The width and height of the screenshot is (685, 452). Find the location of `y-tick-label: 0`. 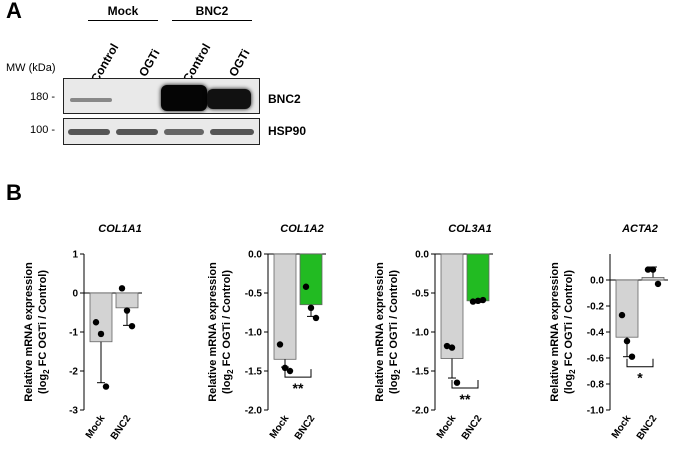

y-tick-label: 0 is located at coordinates (75, 294).